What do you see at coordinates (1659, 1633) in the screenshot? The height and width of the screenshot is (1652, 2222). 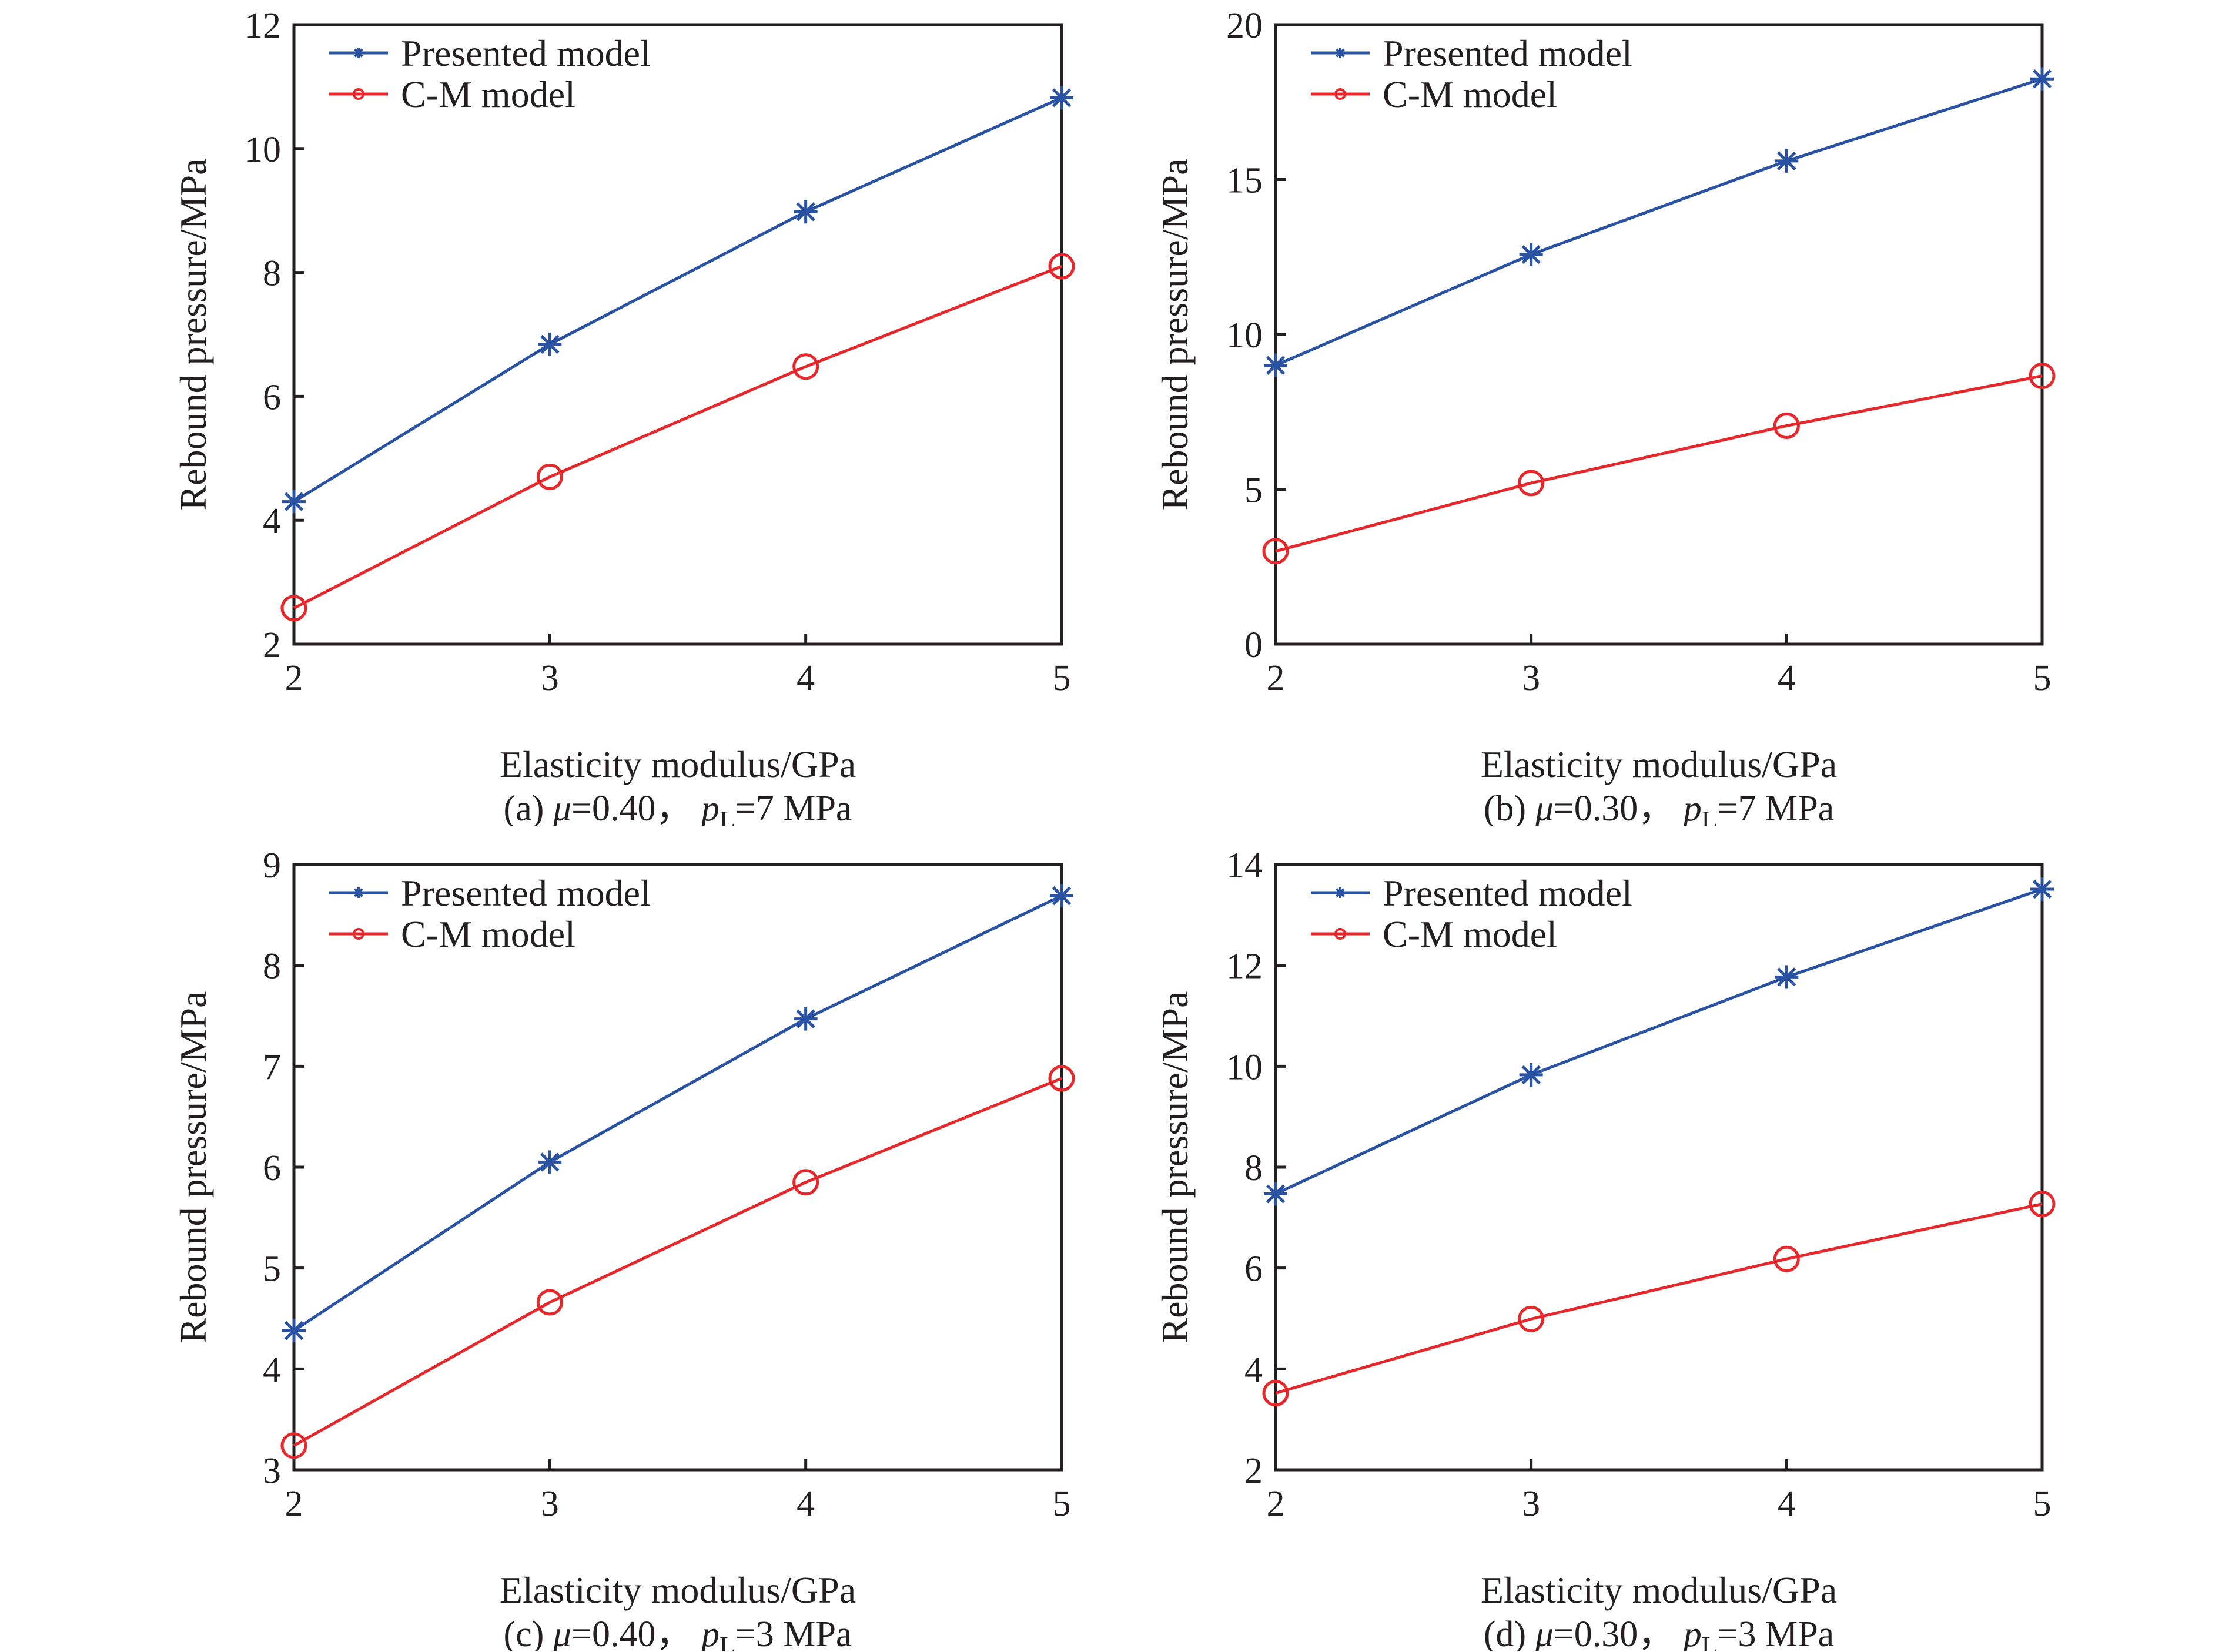 I see `panel-caption: (d) μ=0.30， pL=3 MPa` at bounding box center [1659, 1633].